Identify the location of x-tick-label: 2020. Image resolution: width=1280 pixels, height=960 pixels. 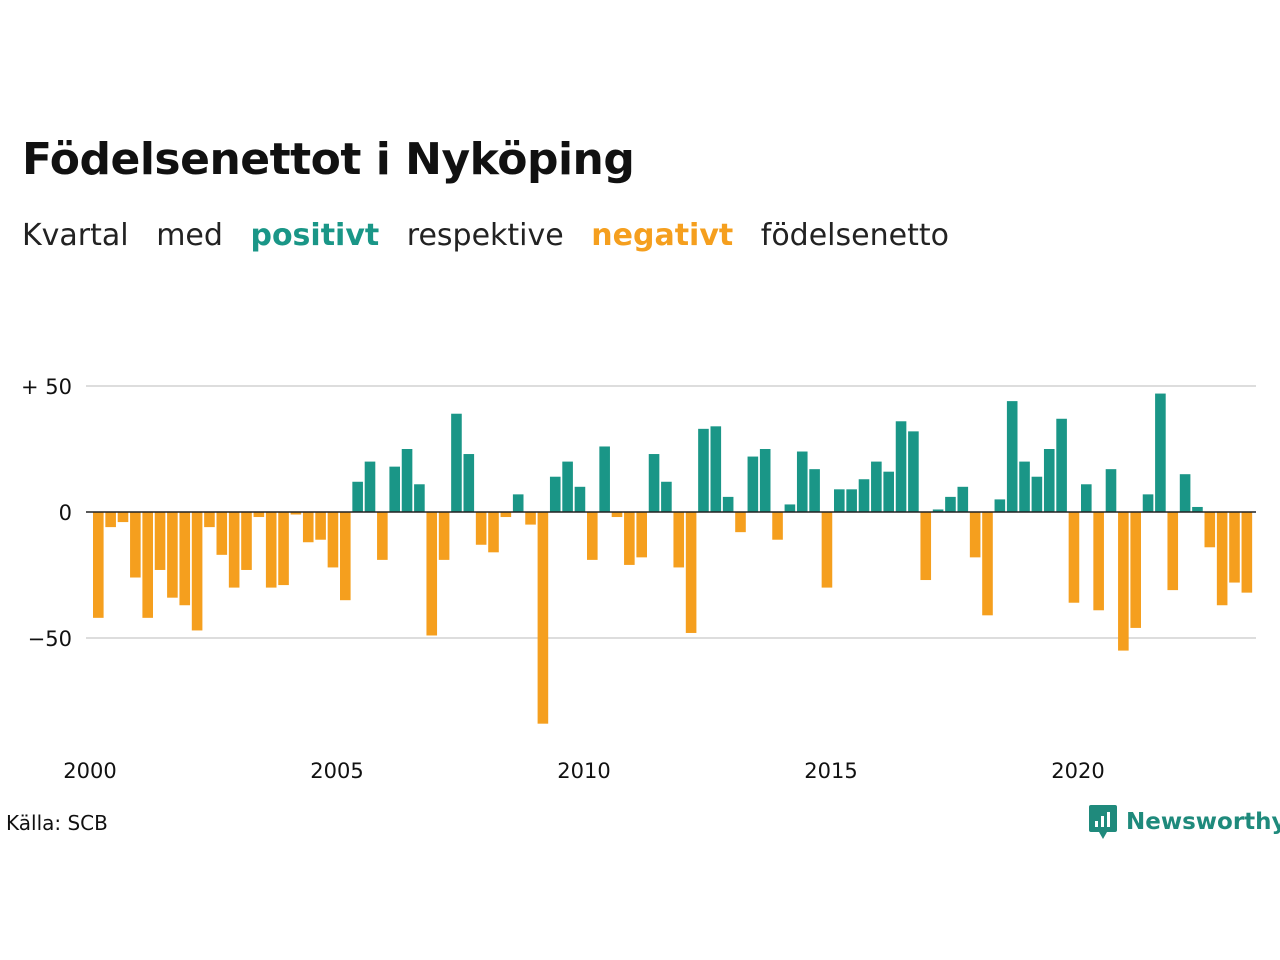
(1077, 771).